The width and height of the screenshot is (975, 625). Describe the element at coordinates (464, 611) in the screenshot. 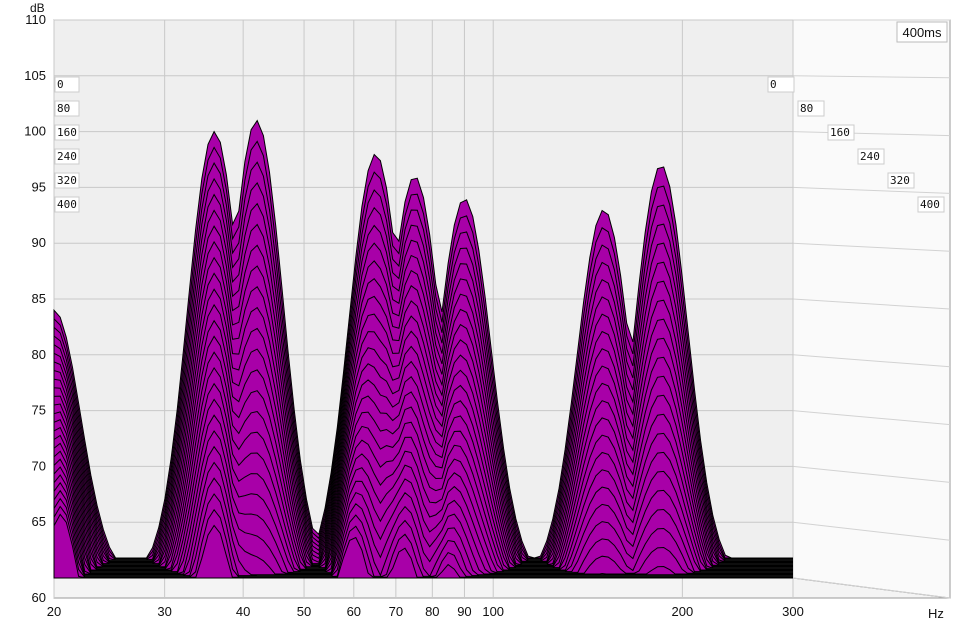

I see `x-tick-label: 90` at that location.